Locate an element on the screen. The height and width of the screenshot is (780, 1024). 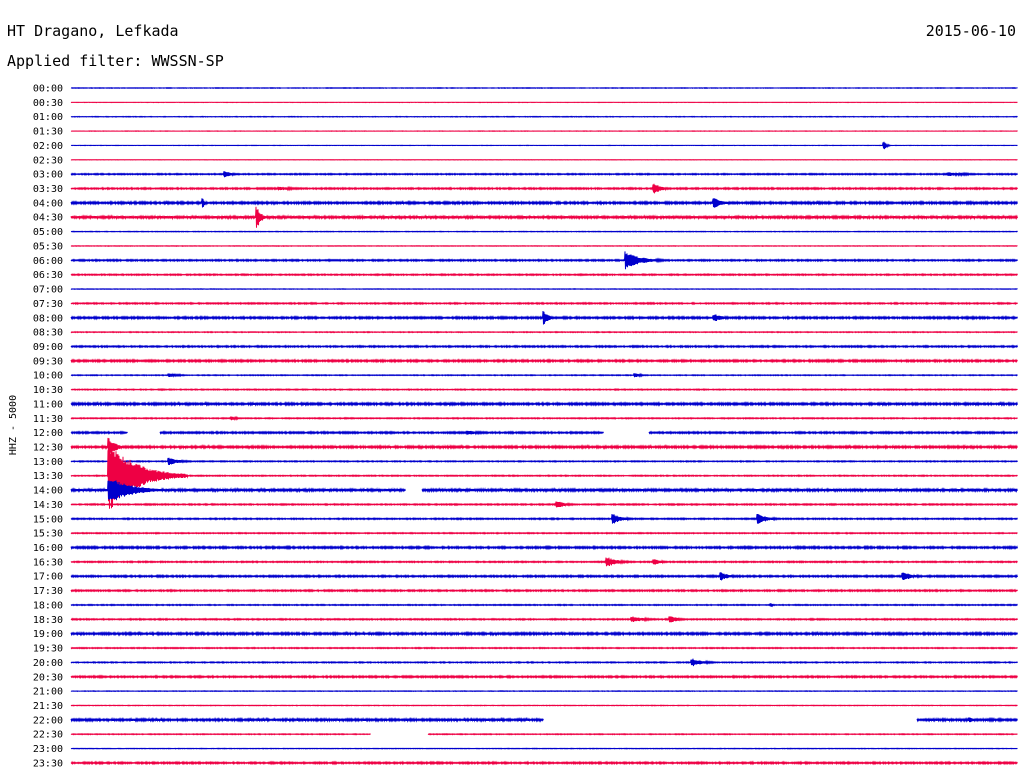
time-tick-label: 04:30 is located at coordinates (48, 218).